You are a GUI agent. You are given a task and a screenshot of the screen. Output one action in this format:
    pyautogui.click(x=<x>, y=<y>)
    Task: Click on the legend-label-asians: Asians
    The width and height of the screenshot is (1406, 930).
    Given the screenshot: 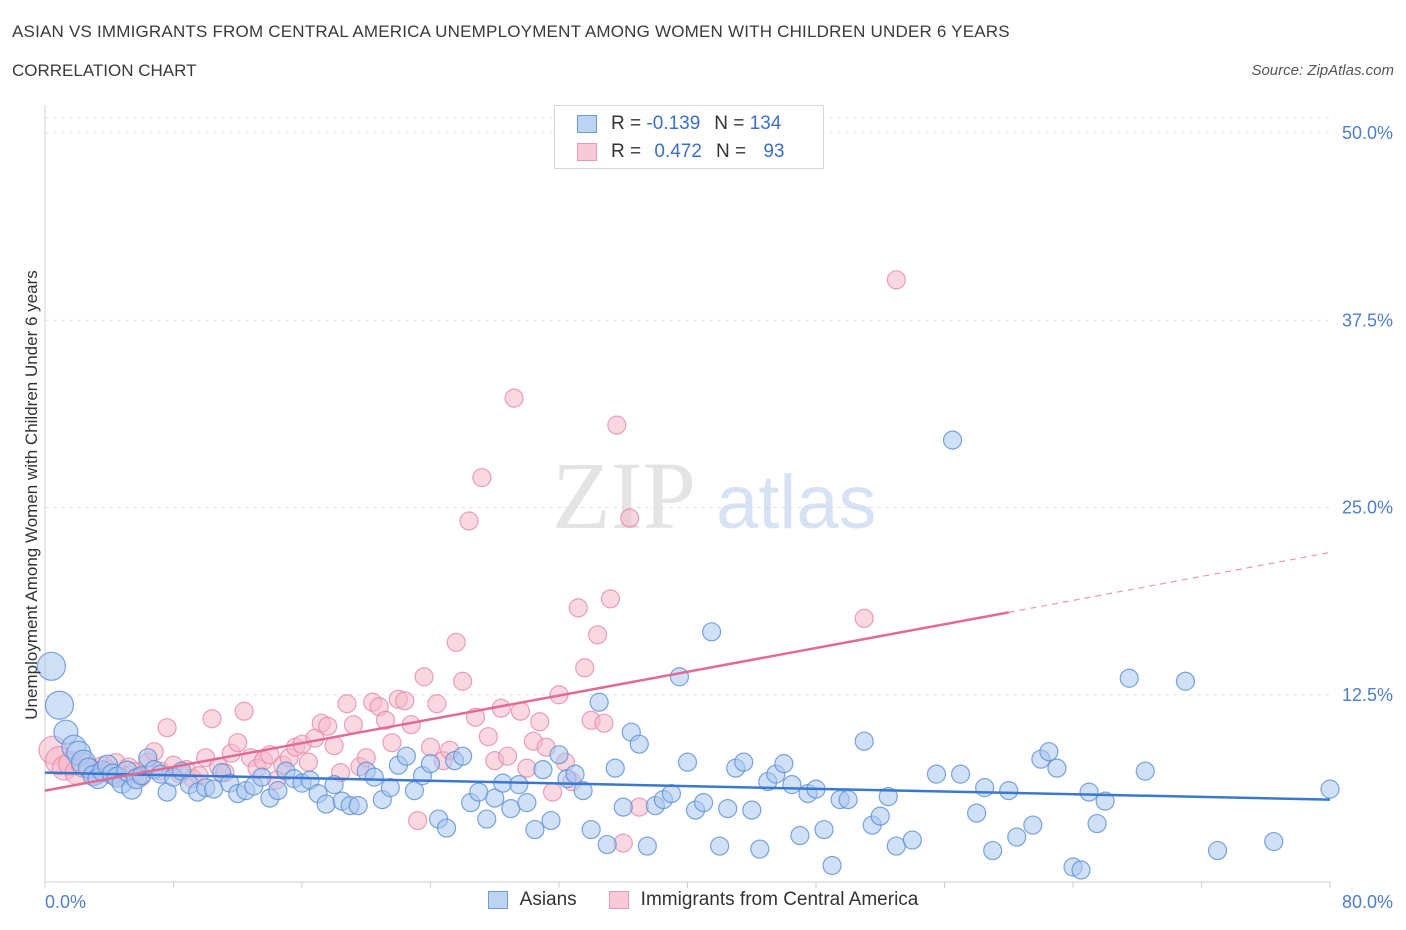 What is the action you would take?
    pyautogui.click(x=548, y=899)
    